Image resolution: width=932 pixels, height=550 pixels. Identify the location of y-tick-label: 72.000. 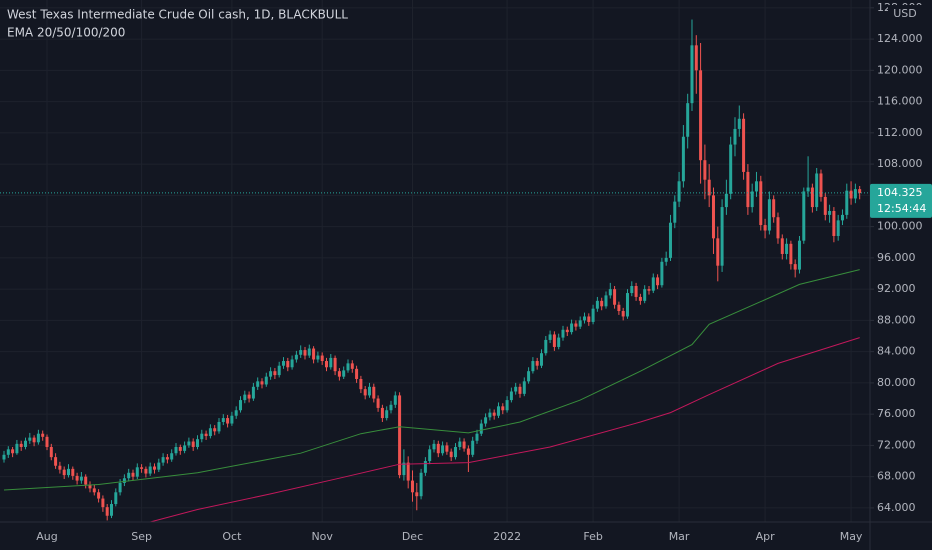
(896, 444).